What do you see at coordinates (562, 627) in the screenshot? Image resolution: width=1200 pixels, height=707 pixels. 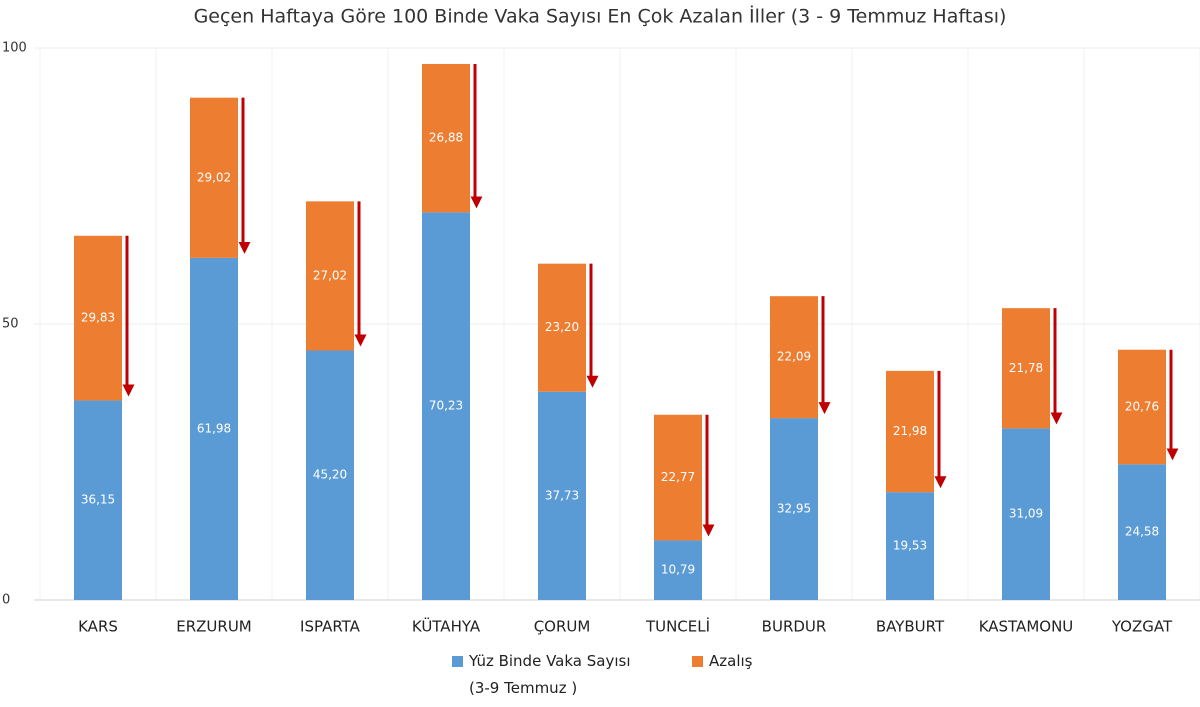 I see `x-tick-label: ÇORUM` at bounding box center [562, 627].